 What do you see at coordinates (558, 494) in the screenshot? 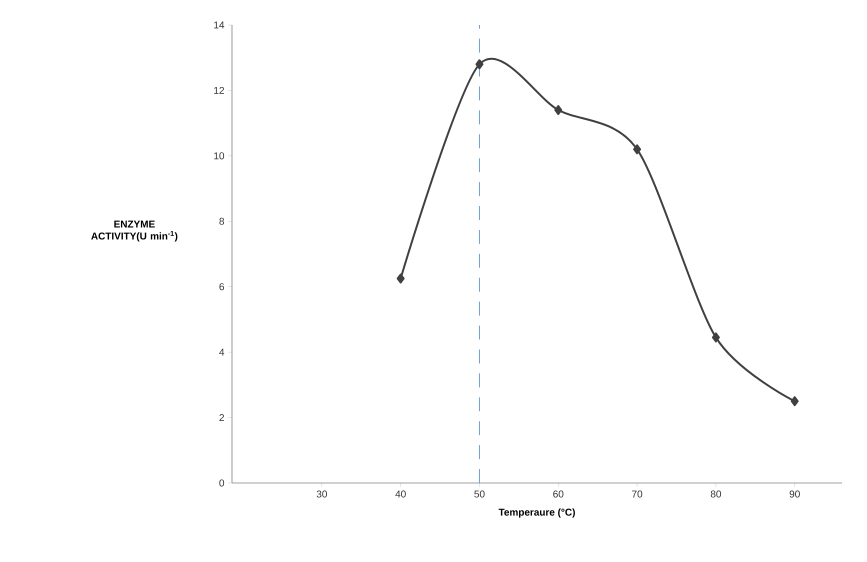
I see `x-tick-label: 60` at bounding box center [558, 494].